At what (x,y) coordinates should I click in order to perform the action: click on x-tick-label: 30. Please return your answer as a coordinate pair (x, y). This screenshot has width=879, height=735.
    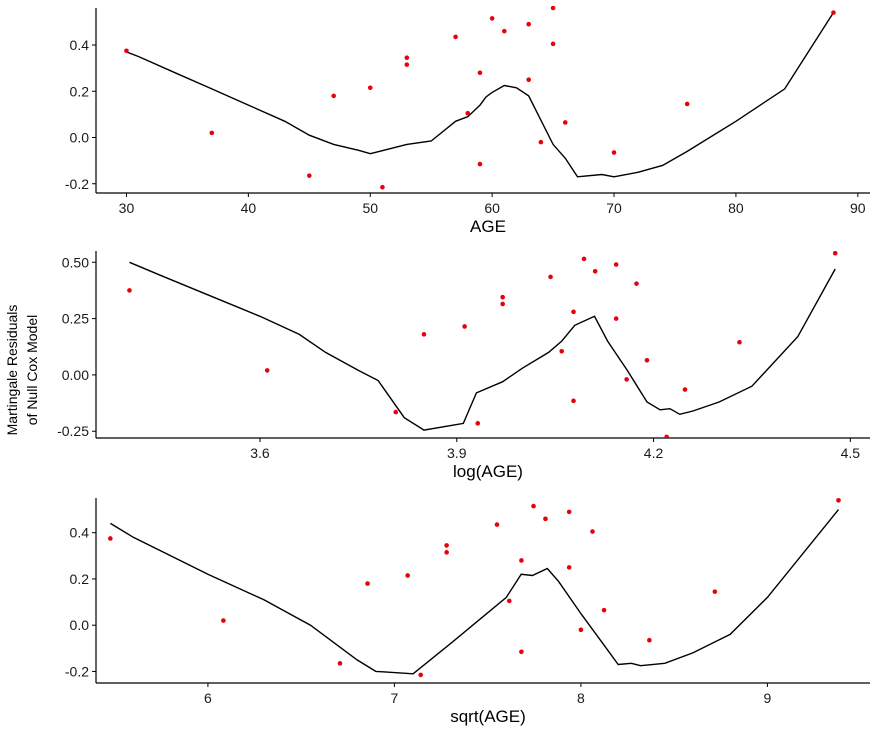
    Looking at the image, I should click on (127, 208).